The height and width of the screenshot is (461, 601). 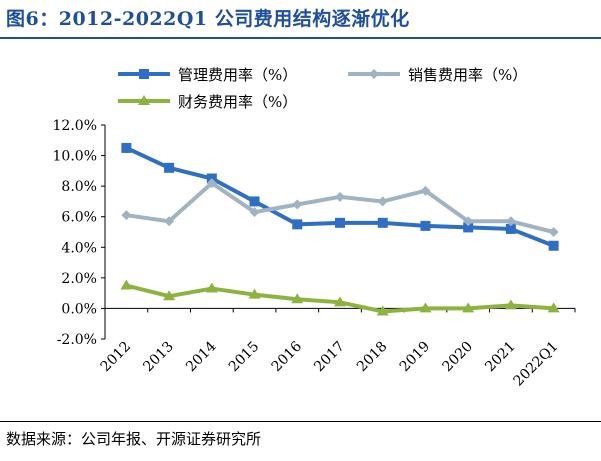 What do you see at coordinates (237, 102) in the screenshot?
I see `legend-label: 财务费用率（%）` at bounding box center [237, 102].